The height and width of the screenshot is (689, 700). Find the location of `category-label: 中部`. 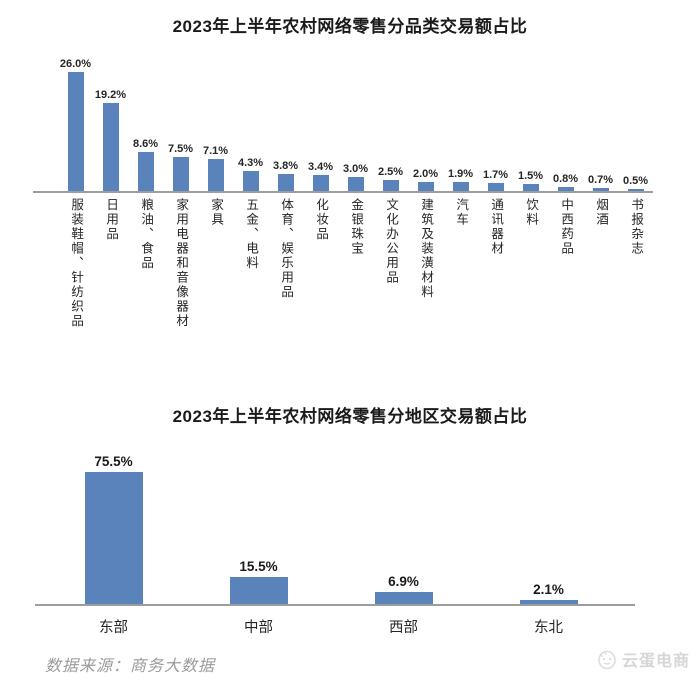

category-label: 中部 is located at coordinates (258, 628).